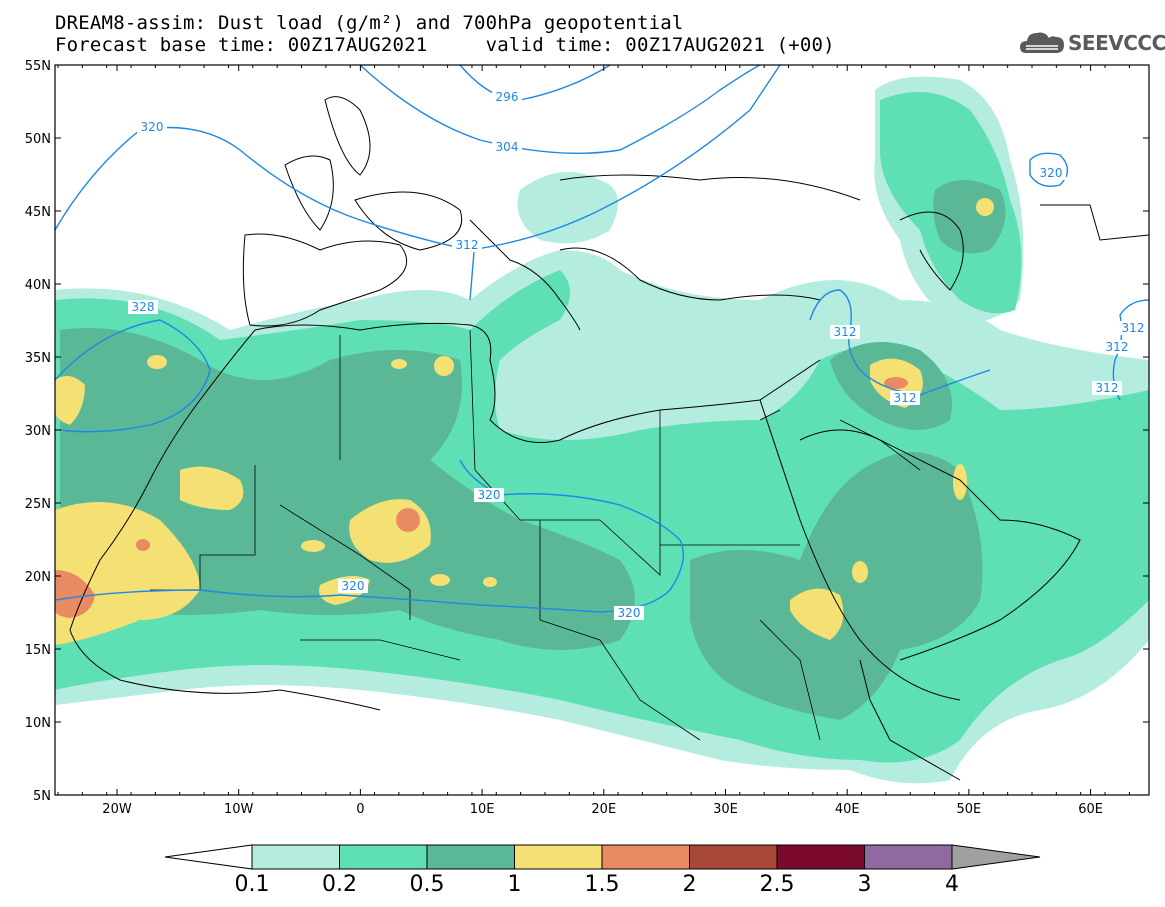 The width and height of the screenshot is (1165, 907). I want to click on seevccc-logo: SEEVCCC, so click(1091, 42).